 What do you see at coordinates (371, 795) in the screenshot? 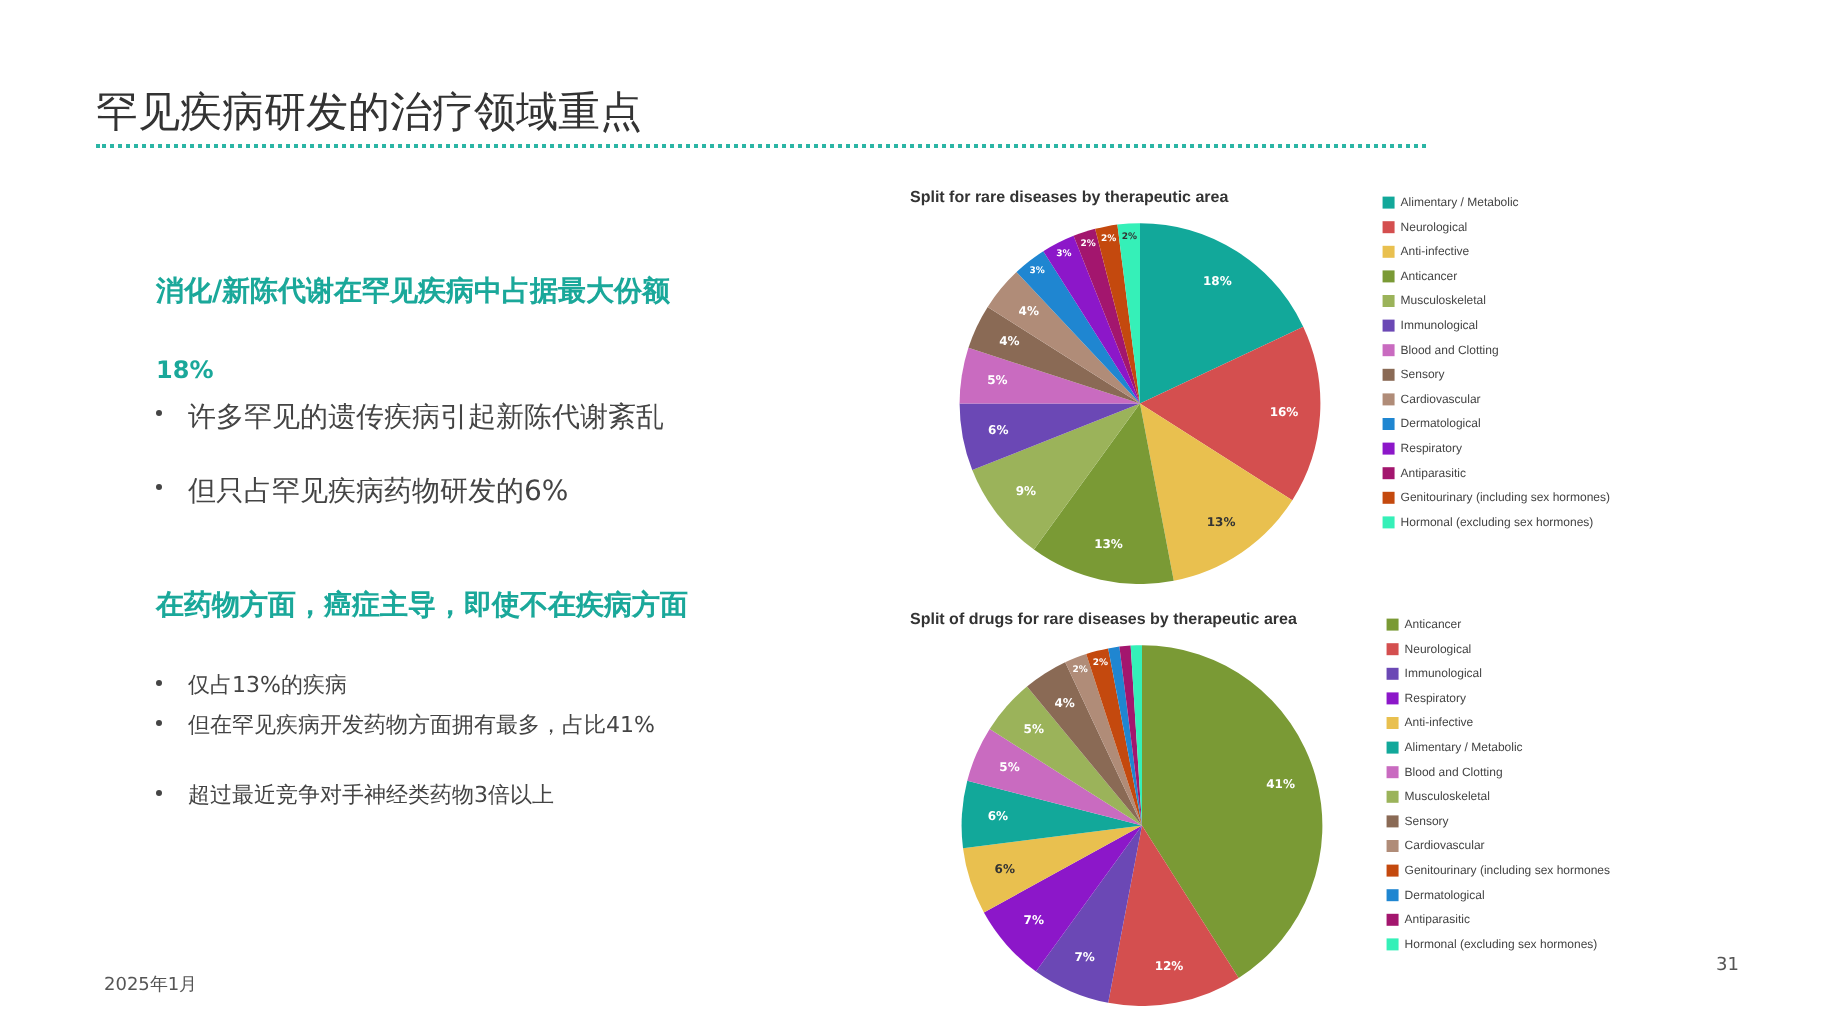
I see `text: 超过最近竞争对手神经类药物3倍以上` at bounding box center [371, 795].